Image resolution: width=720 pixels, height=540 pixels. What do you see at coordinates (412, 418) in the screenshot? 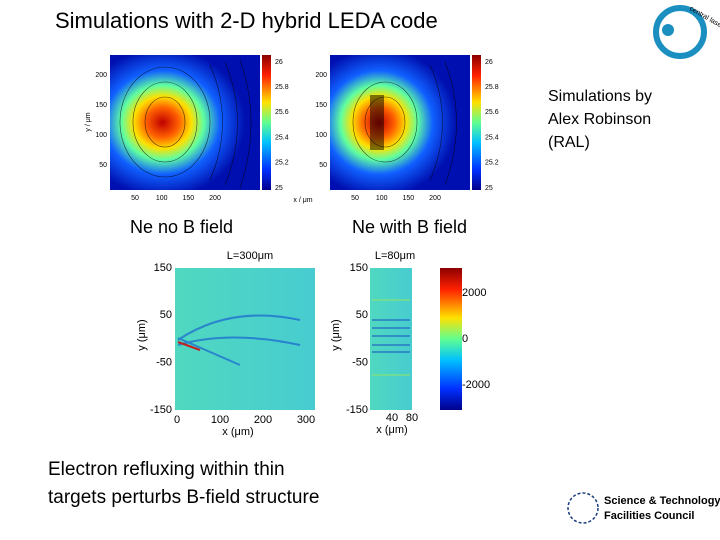
I see `tick-label: 80` at bounding box center [412, 418].